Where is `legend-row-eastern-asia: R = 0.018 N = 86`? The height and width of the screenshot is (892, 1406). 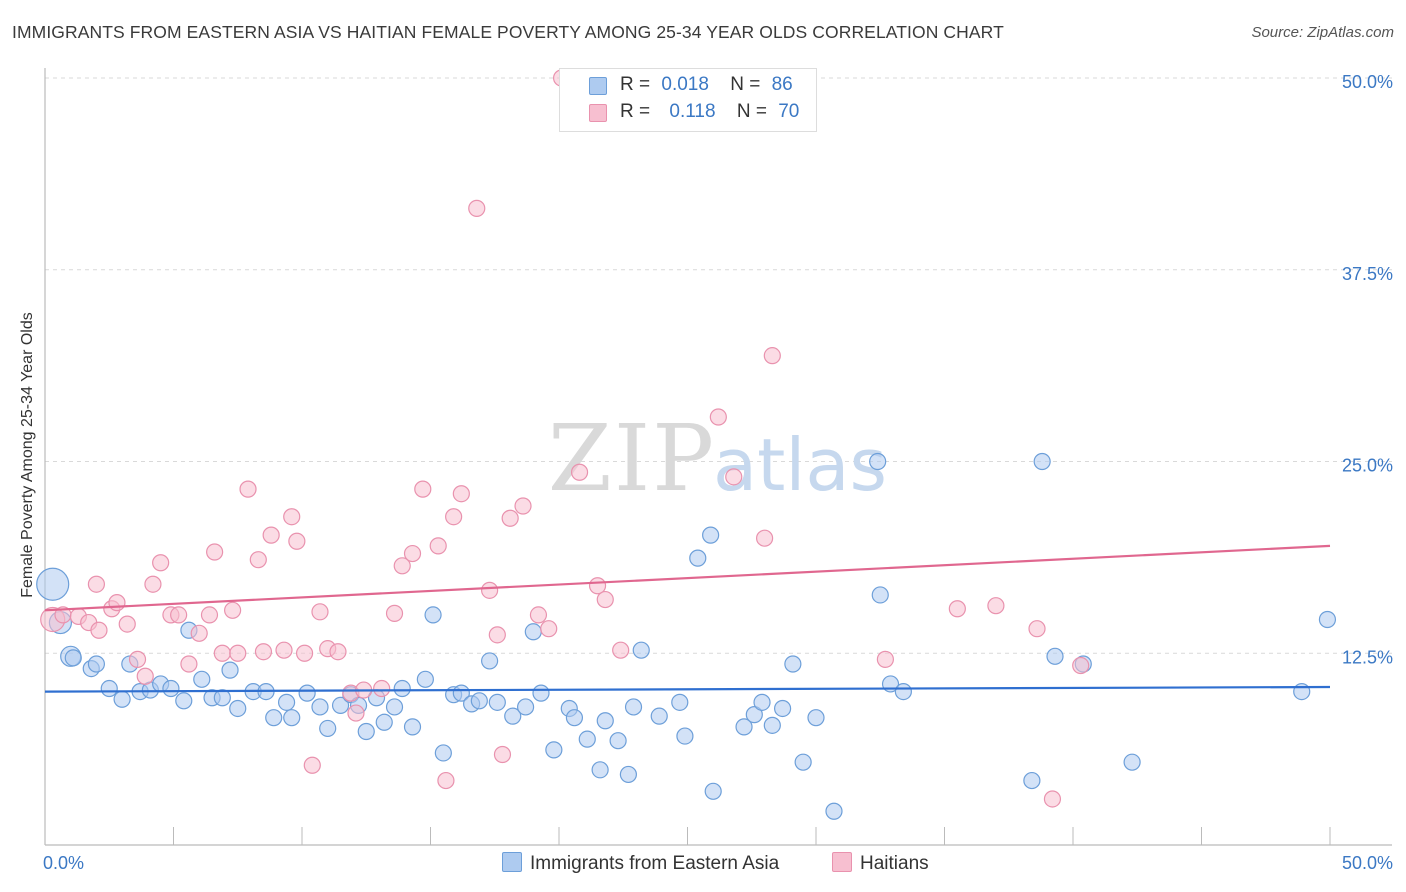 legend-row-eastern-asia: R = 0.018 N = 86 is located at coordinates (706, 86).